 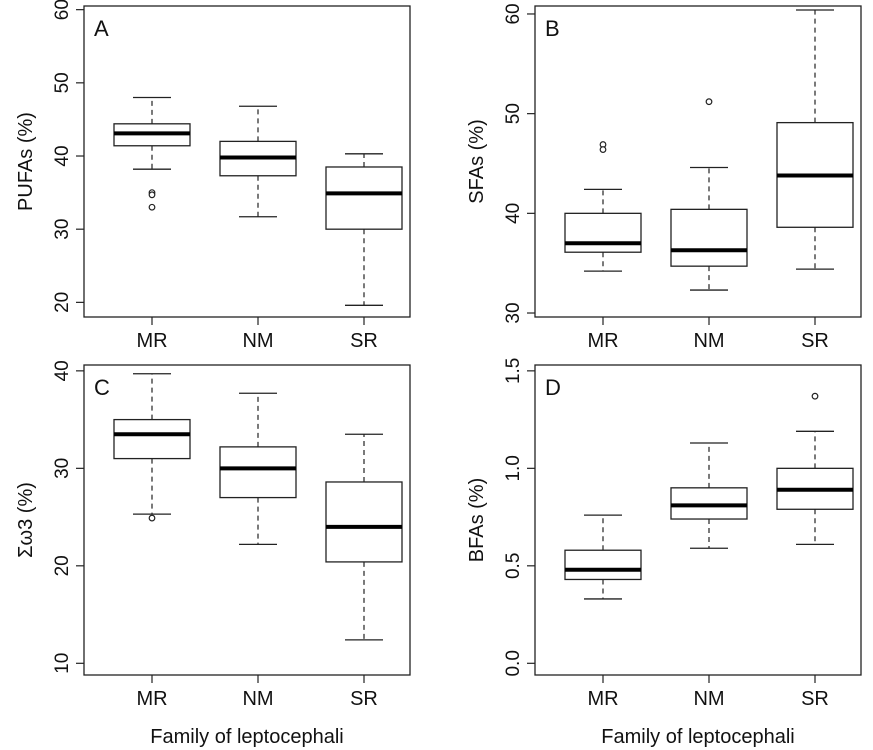 I want to click on panel-label: B, so click(x=552, y=28).